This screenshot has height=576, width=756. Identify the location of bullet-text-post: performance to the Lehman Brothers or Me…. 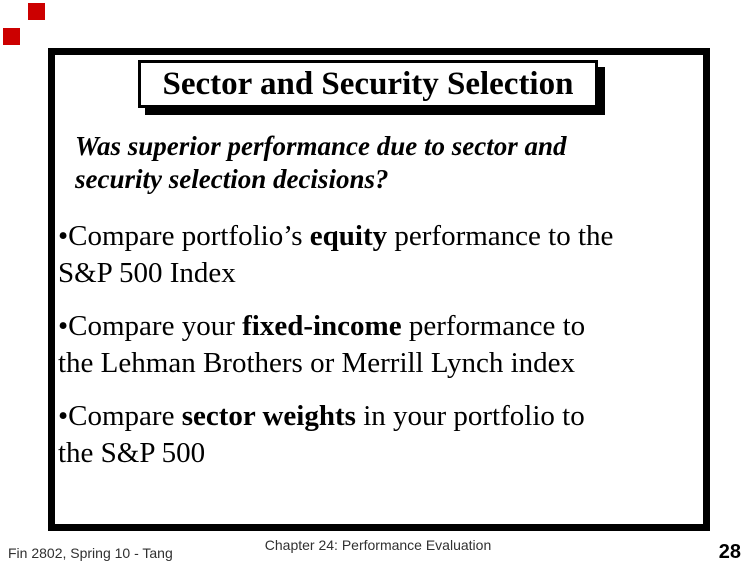
(322, 344).